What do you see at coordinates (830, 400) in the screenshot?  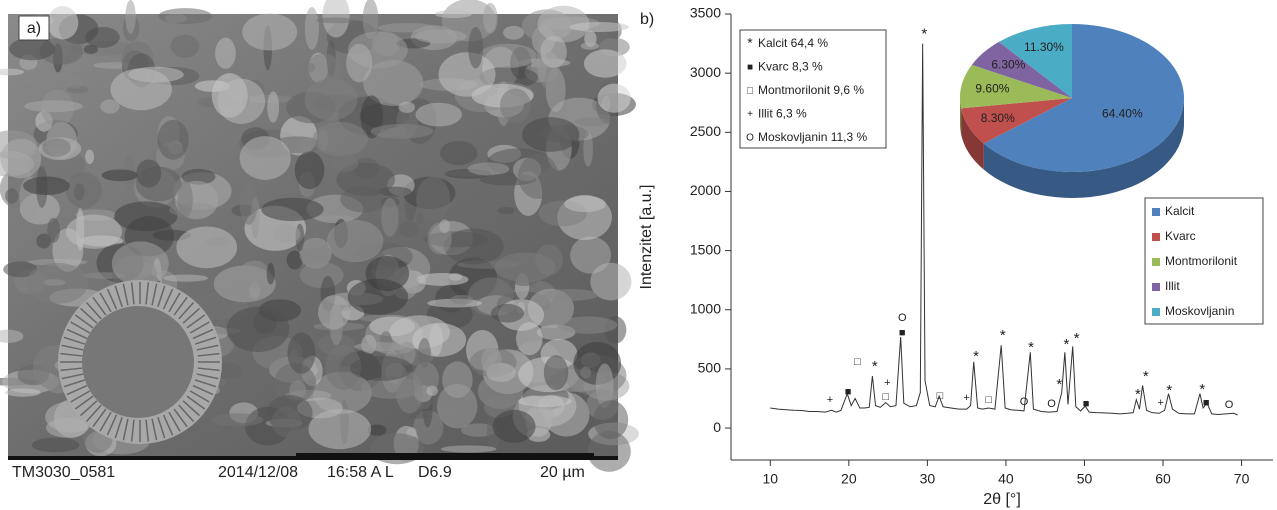 I see `peak-marker: +` at bounding box center [830, 400].